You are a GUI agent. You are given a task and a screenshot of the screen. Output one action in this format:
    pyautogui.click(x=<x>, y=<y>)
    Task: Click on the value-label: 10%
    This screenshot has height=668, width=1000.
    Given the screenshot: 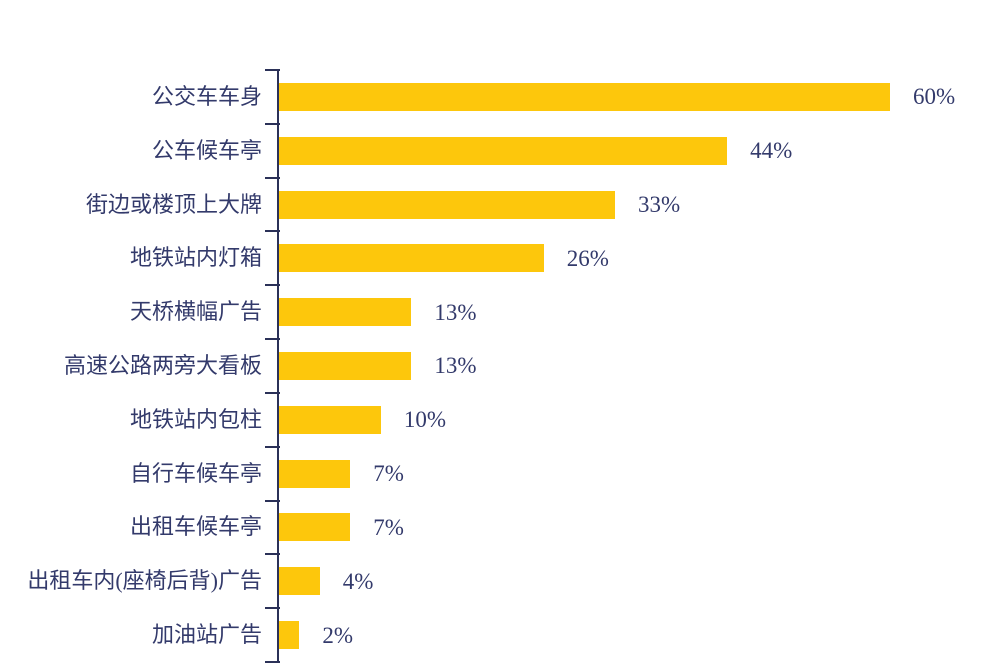 What is the action you would take?
    pyautogui.click(x=424, y=420)
    